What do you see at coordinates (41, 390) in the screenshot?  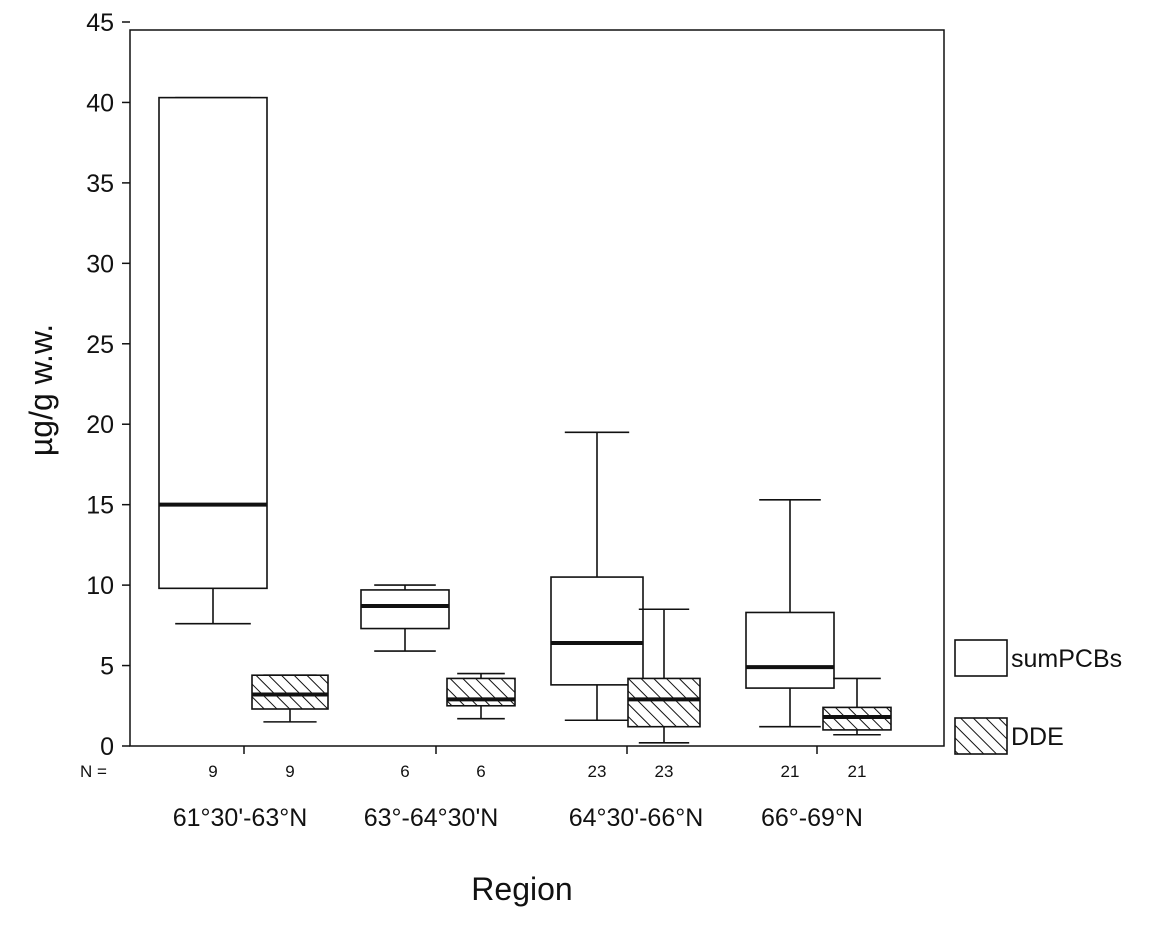 I see `y-axis-title: µg/g w.w.` at bounding box center [41, 390].